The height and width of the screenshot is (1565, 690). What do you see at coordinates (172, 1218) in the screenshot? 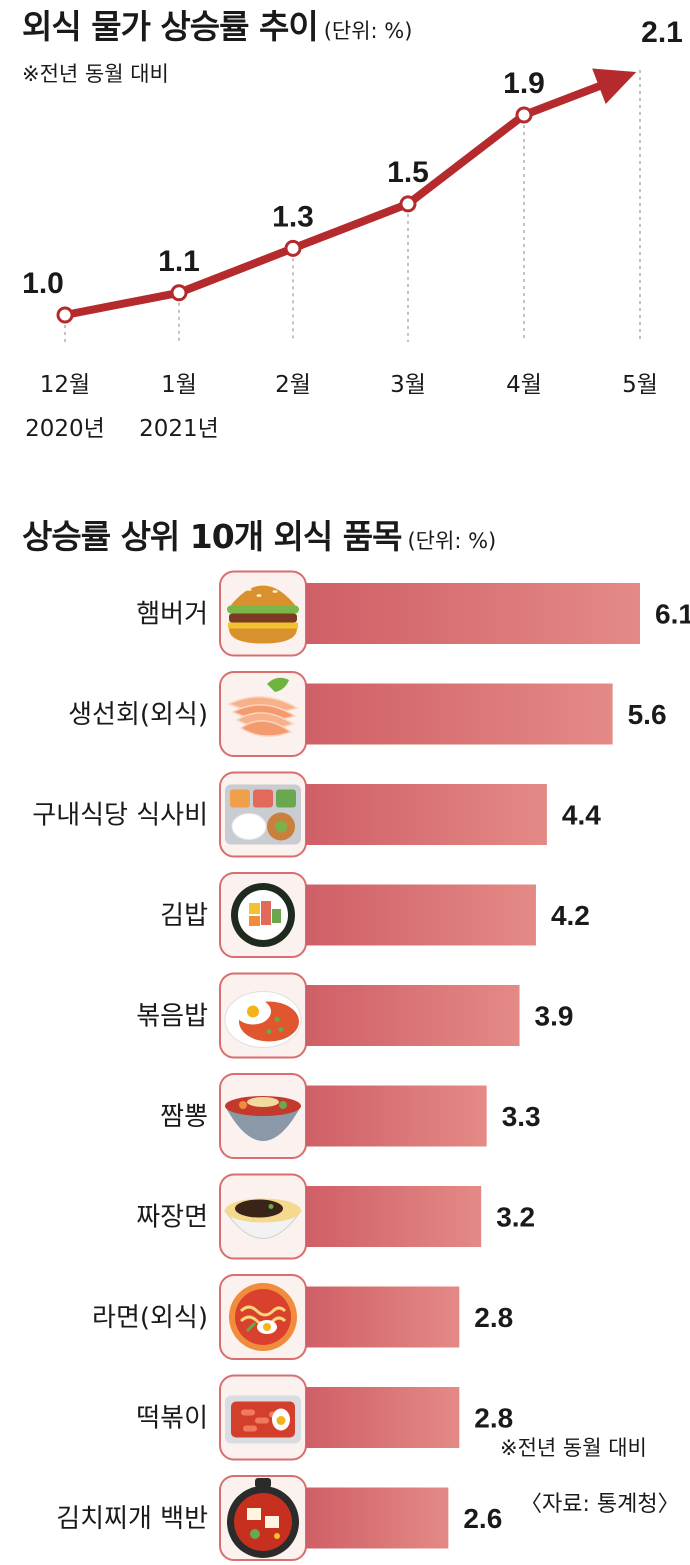
I see `category-label: 짜장면` at bounding box center [172, 1218].